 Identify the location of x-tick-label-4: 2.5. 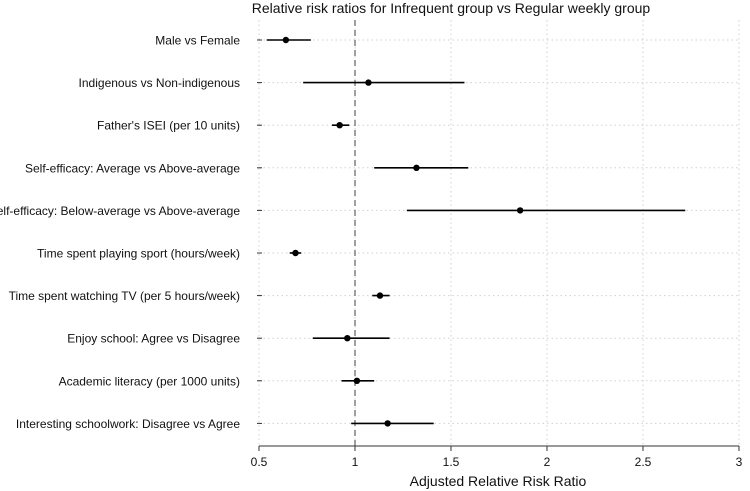
(643, 462).